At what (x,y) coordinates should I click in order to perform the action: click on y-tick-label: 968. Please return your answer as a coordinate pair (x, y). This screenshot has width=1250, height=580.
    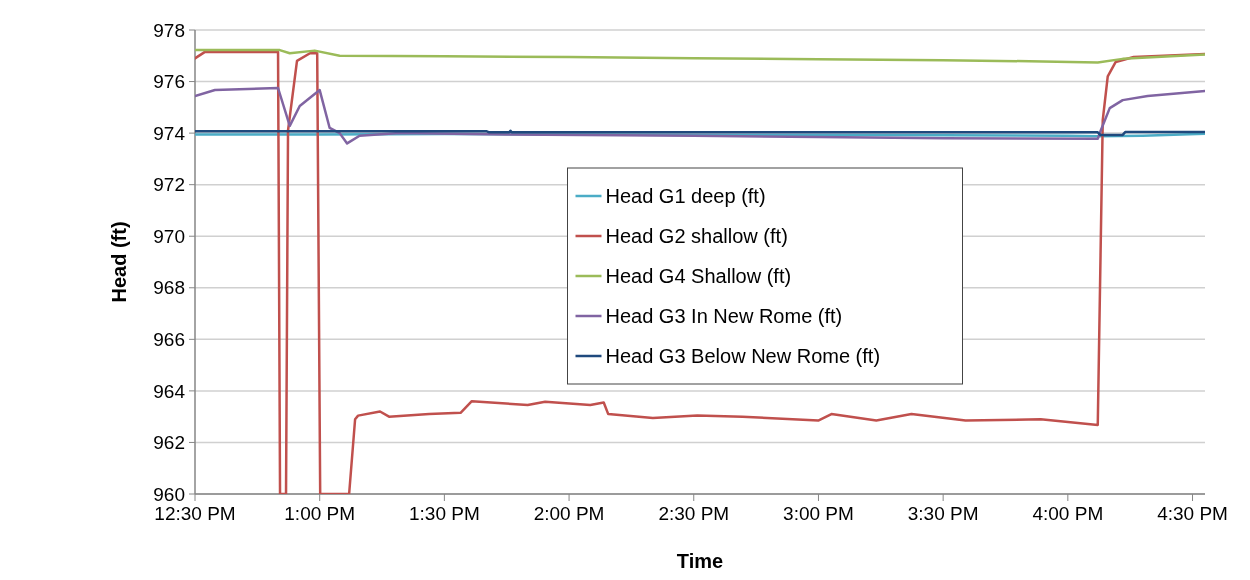
    Looking at the image, I should click on (169, 288).